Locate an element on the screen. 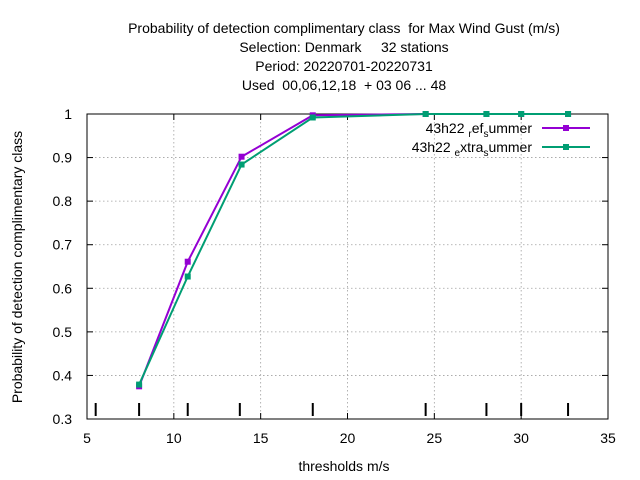  legend-label: 43h22 extrasummer is located at coordinates (472, 149).